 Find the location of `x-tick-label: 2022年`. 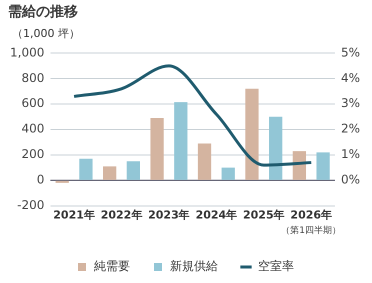

x-tick-label: 2022年 is located at coordinates (121, 215).